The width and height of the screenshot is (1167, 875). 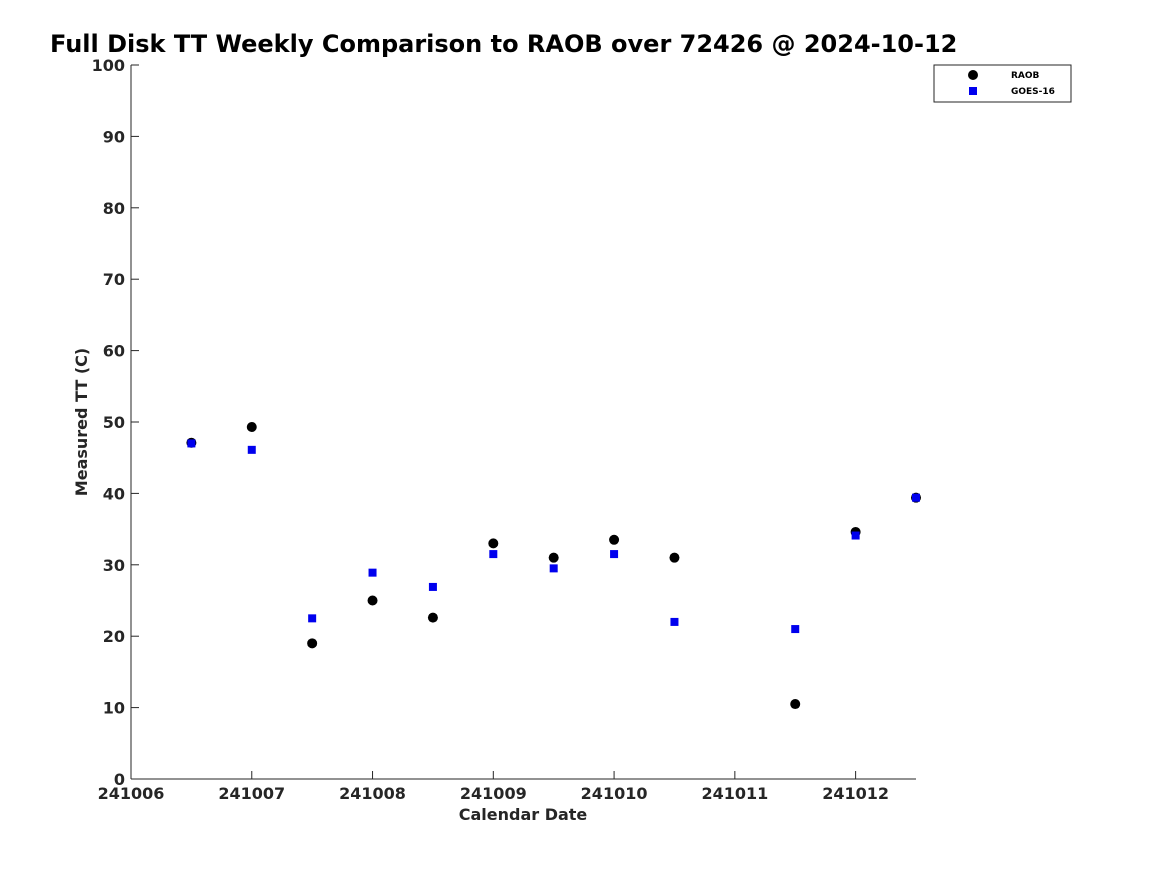 What do you see at coordinates (372, 793) in the screenshot?
I see `x-tick-label: 241008` at bounding box center [372, 793].